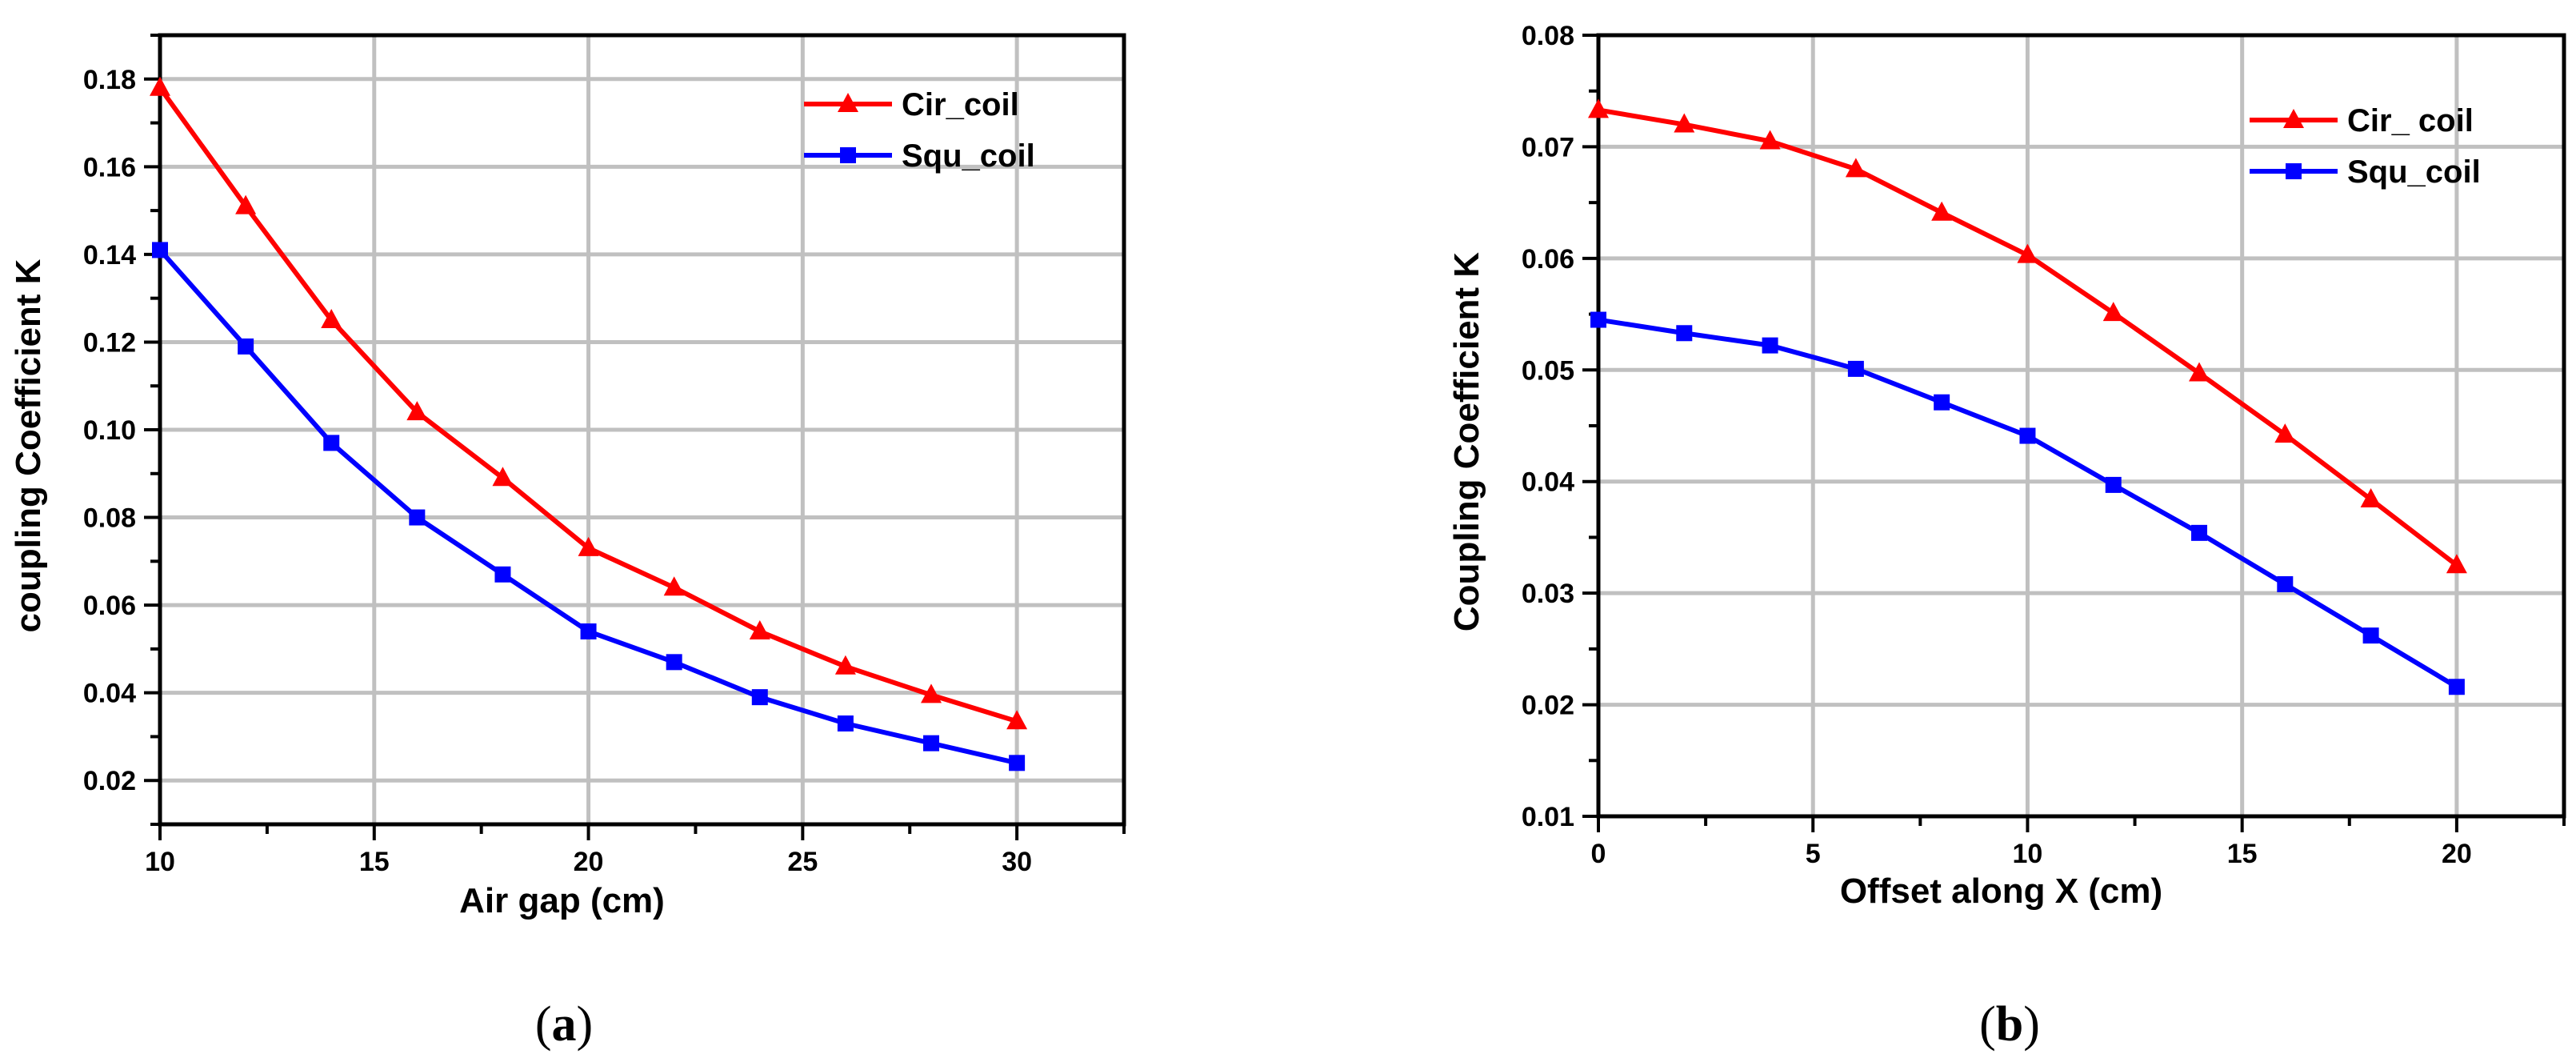 This screenshot has height=1062, width=2576. Describe the element at coordinates (919, 131) in the screenshot. I see `legend: Cir_coil Squ_coil` at that location.